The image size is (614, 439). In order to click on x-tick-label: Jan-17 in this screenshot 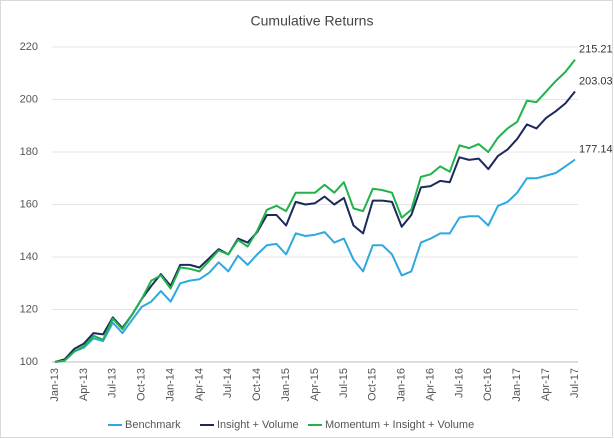, I will do `click(517, 385)`.